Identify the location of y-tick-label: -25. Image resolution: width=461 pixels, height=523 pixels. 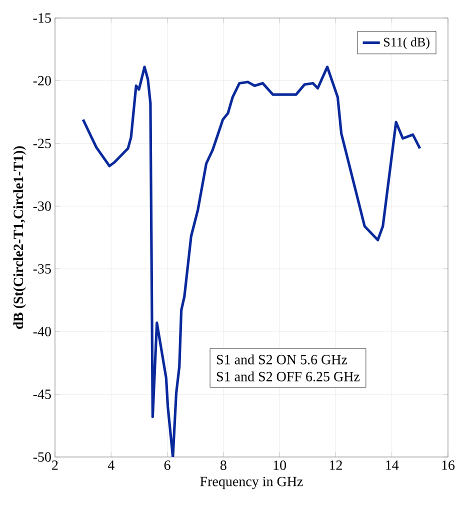
(42, 143).